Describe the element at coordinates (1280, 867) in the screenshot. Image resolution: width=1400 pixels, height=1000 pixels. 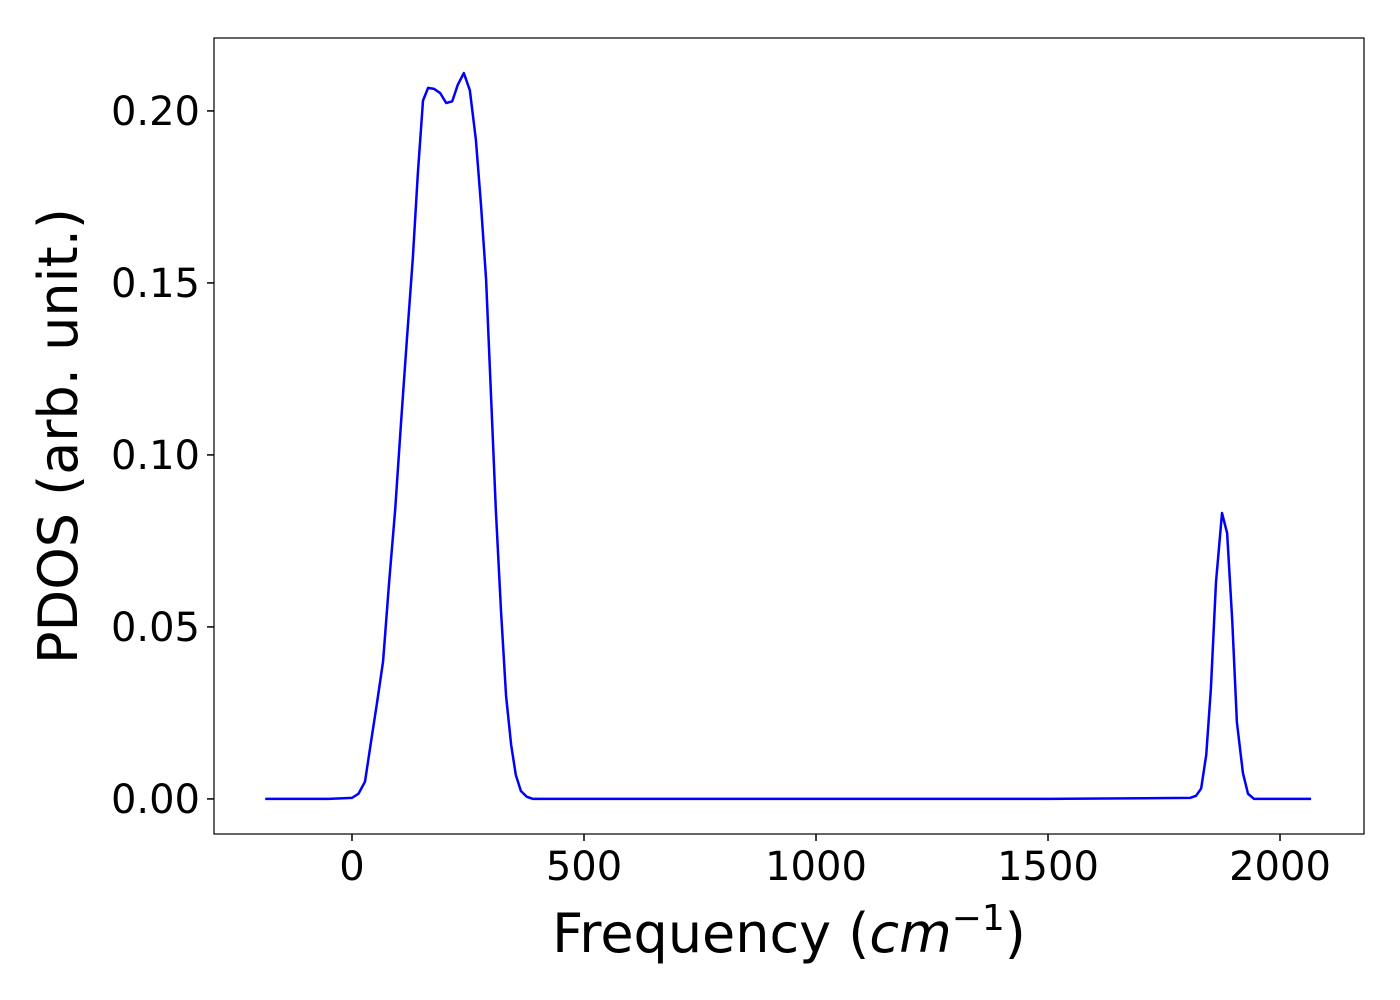
I see `x-tick-label: 2000` at that location.